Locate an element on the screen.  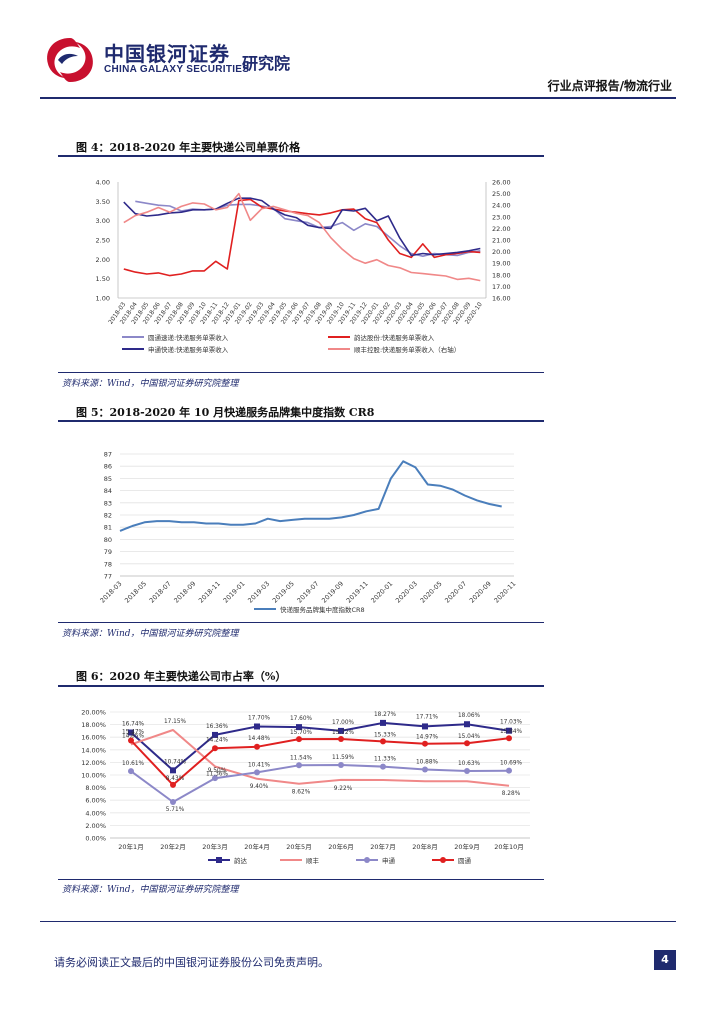
legend-label: 顺丰控股:快递服务单票收入（右轴） is located at coordinates (407, 349).